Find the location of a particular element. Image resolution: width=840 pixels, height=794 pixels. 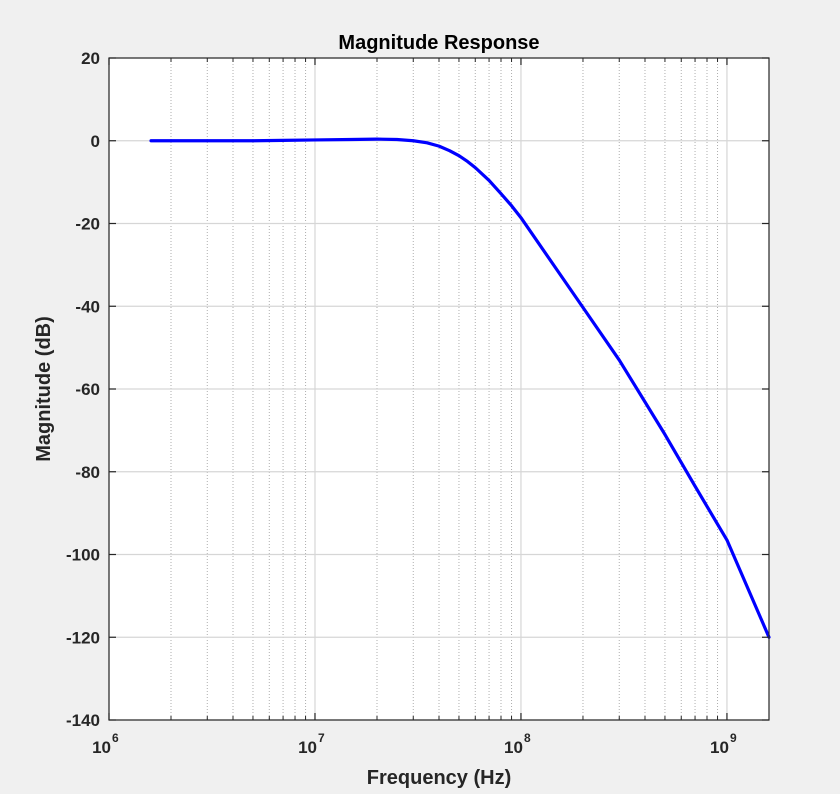

chart-title: Magnitude Response is located at coordinates (438, 43).